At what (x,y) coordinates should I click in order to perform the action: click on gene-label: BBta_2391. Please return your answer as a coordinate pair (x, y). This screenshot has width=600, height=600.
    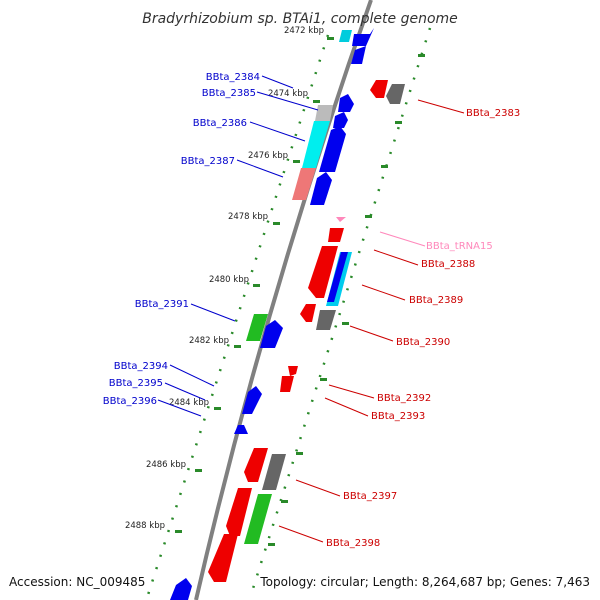
    Looking at the image, I should click on (162, 304).